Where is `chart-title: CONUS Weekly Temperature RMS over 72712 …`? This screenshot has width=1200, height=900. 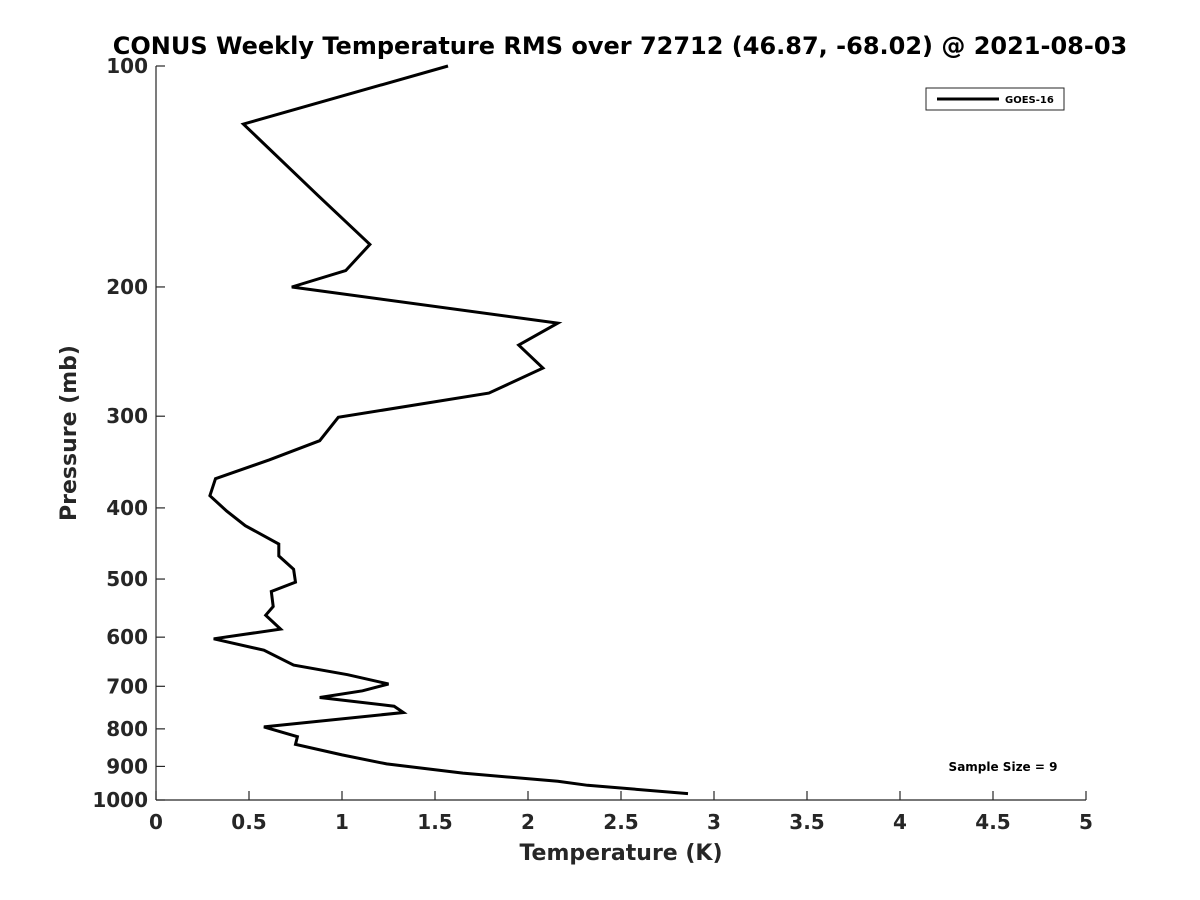 chart-title: CONUS Weekly Temperature RMS over 72712 … is located at coordinates (620, 46).